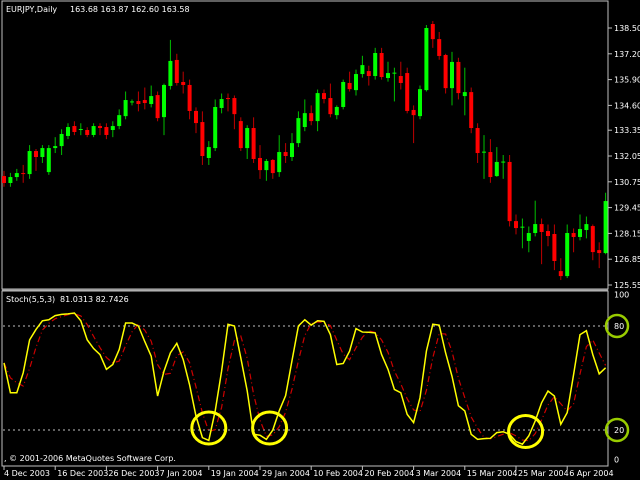 The height and width of the screenshot is (480, 640). What do you see at coordinates (627, 259) in the screenshot?
I see `price-tick-label: 126.85` at bounding box center [627, 259].